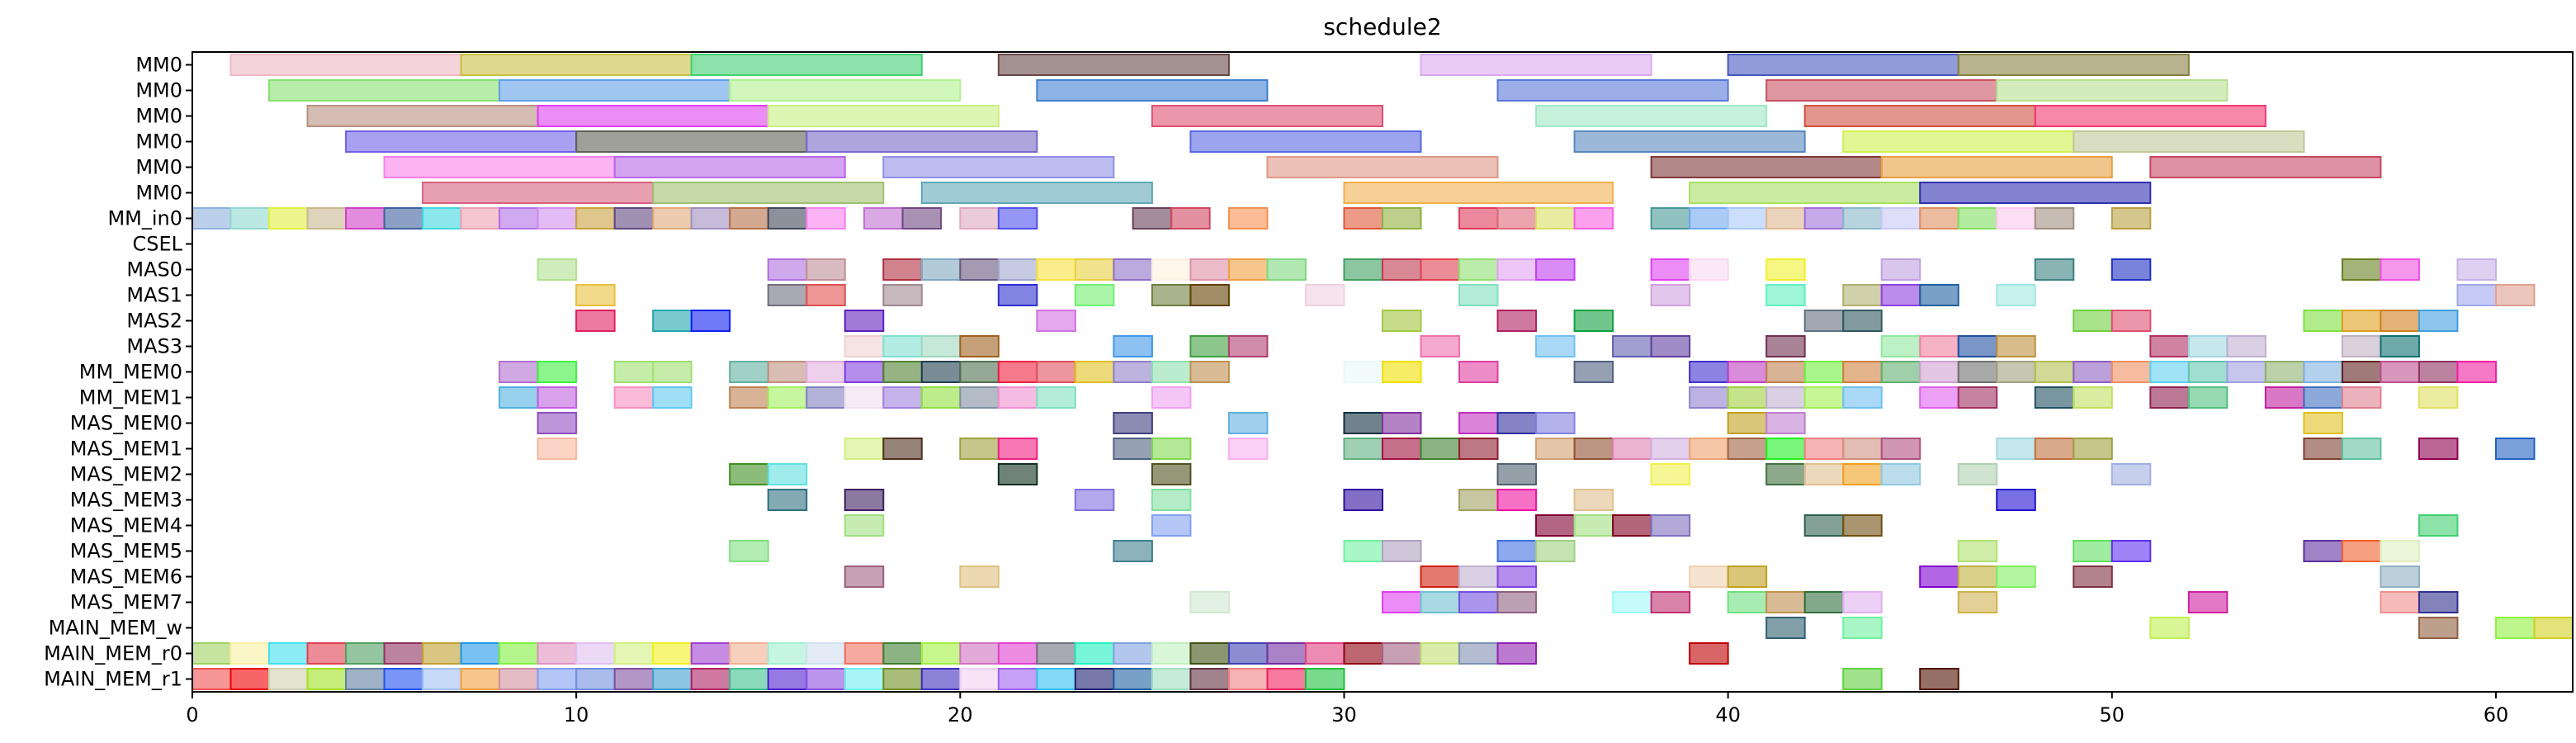 This screenshot has height=743, width=2576. Describe the element at coordinates (158, 194) in the screenshot. I see `row-label: MM0` at that location.